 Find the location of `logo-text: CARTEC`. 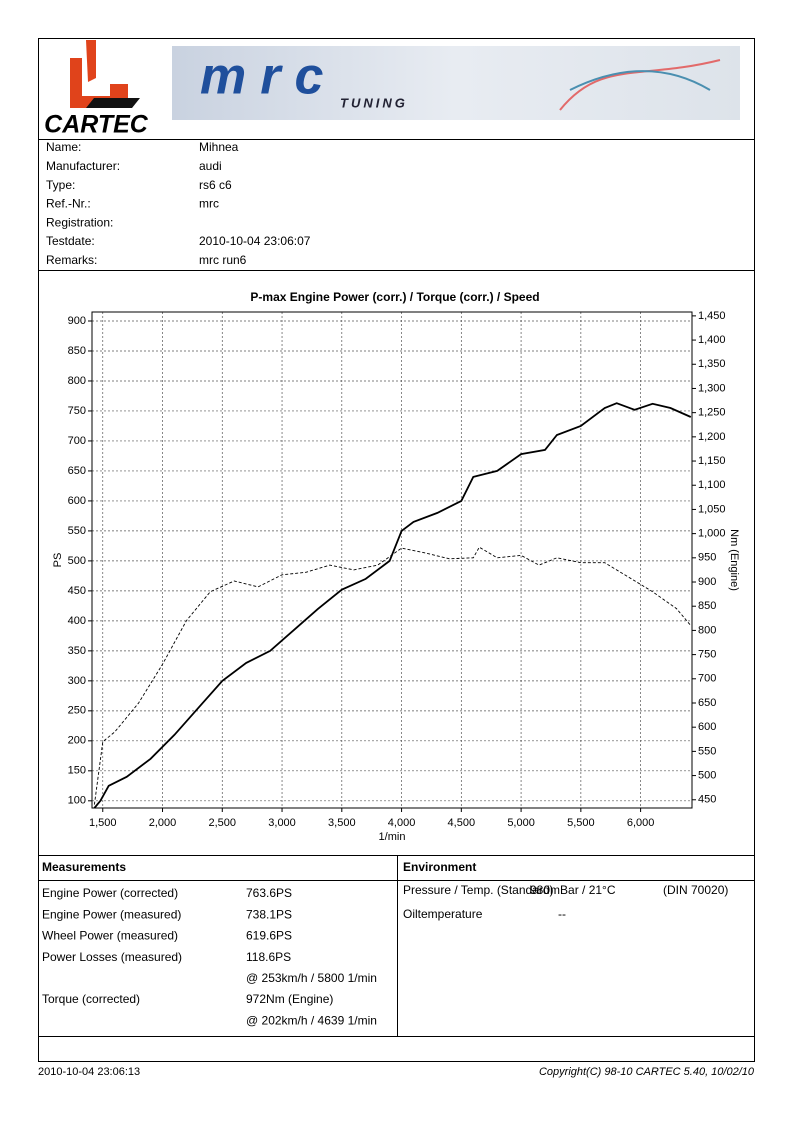

logo-text: CARTEC is located at coordinates (96, 125).